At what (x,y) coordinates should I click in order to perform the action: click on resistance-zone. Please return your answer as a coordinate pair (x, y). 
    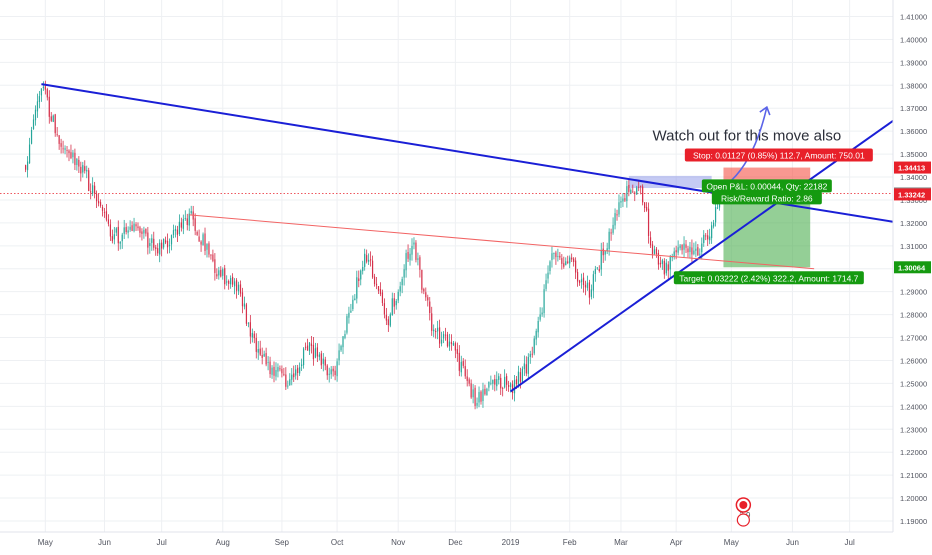
    Looking at the image, I should click on (670, 182).